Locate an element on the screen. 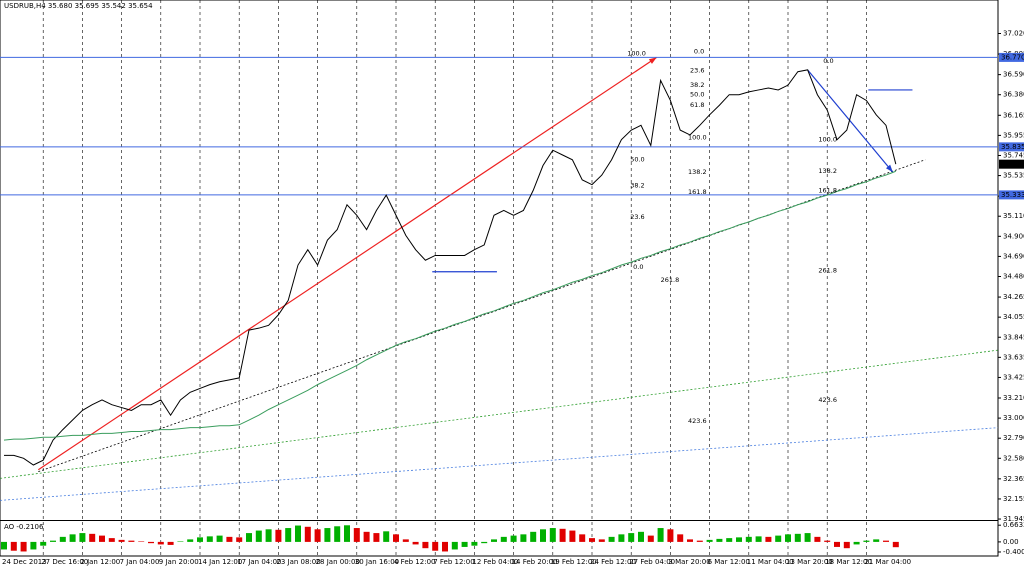  x-tick-label: 27 Dec 16:00 is located at coordinates (64, 562).